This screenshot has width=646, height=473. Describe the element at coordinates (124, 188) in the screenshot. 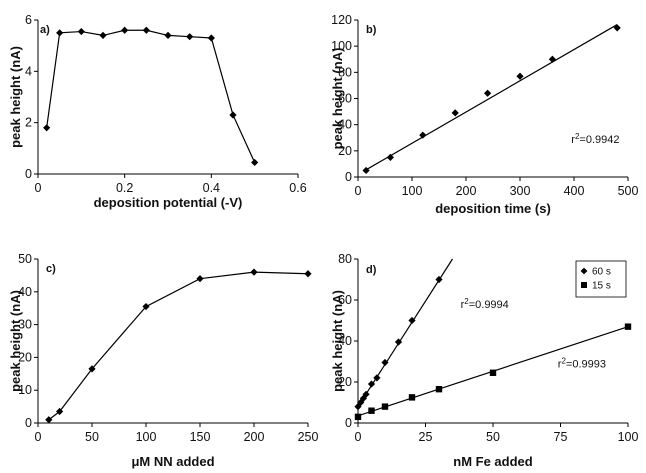

I see `x-tick-label: 0.2` at that location.